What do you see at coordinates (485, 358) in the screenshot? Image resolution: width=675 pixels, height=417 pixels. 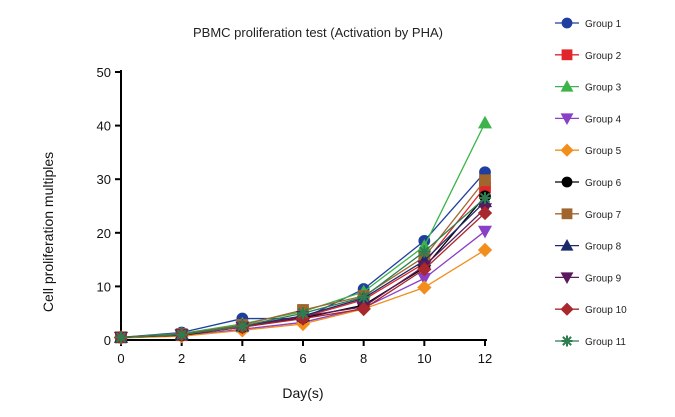 I see `x-tick-label: 12` at bounding box center [485, 358].